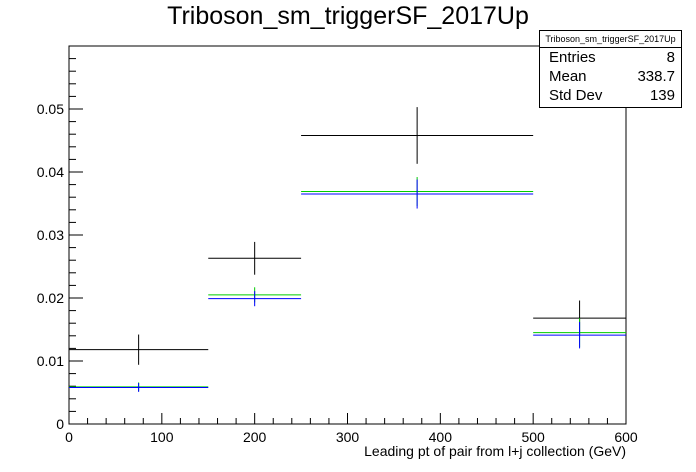 The height and width of the screenshot is (472, 696). What do you see at coordinates (441, 437) in the screenshot?
I see `x-tick-label: 400` at bounding box center [441, 437].